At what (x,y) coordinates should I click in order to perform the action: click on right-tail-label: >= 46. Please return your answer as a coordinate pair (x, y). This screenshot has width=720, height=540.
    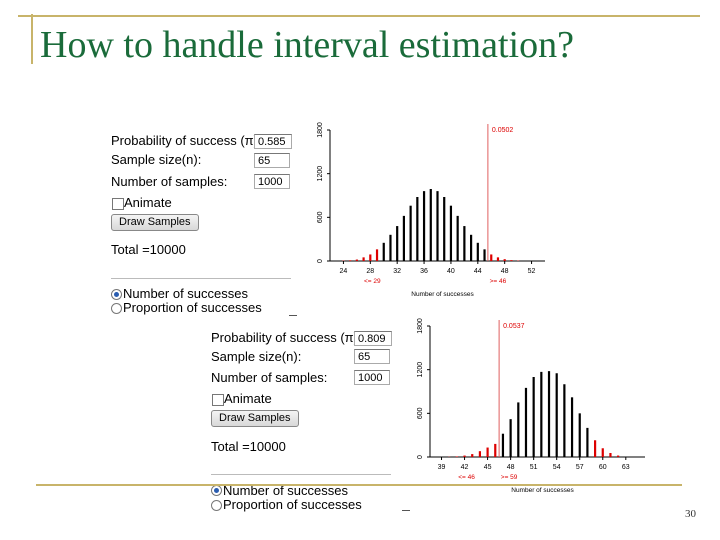
    Looking at the image, I should click on (498, 281).